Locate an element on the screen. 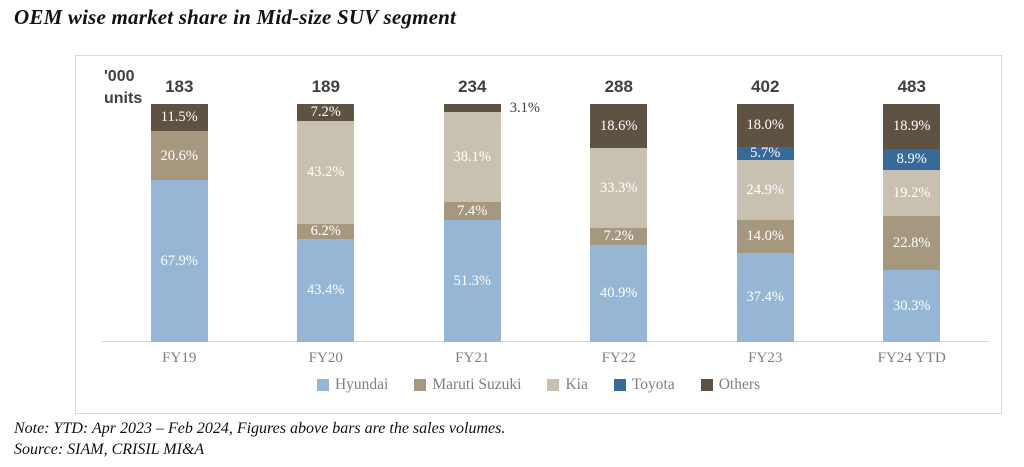 The height and width of the screenshot is (467, 1024). x-axis-label-fy20: FY20 is located at coordinates (325, 358).